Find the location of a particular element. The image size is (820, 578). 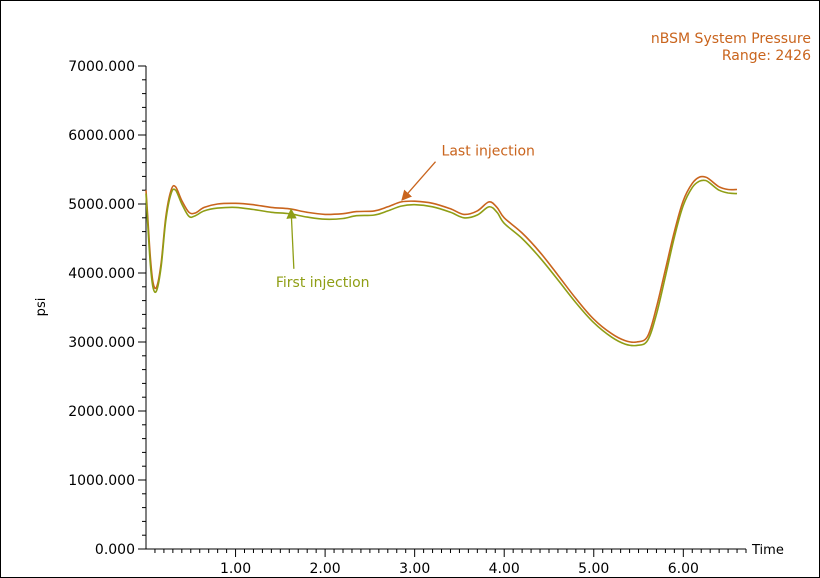

x-axis-ticks: 1.00 2.00 3.00 4.00 5.00 6.00 is located at coordinates (450, 563).